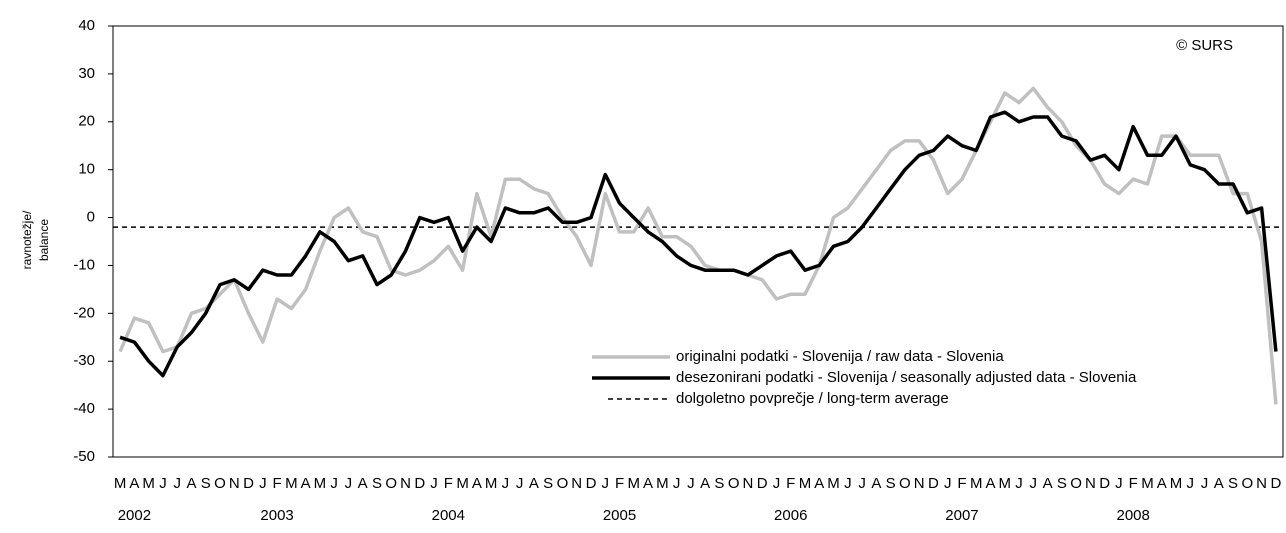 The width and height of the screenshot is (1286, 533). I want to click on year-label: 2004, so click(448, 515).